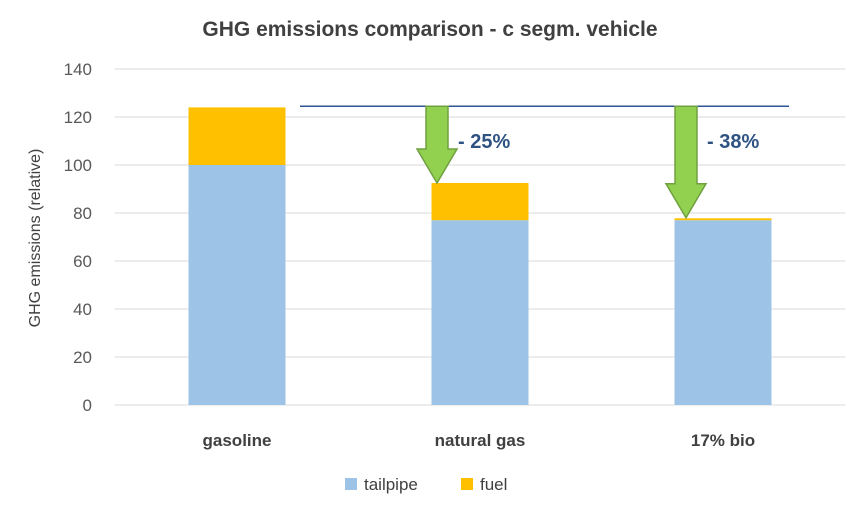 The height and width of the screenshot is (512, 854). I want to click on x-axis-ticks: gasoline natural gas 17% bio, so click(479, 440).